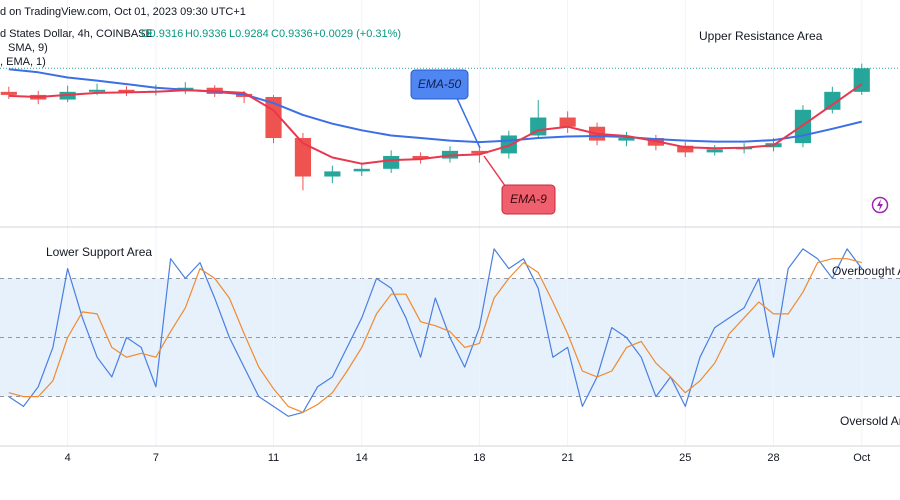 The image size is (900, 500). Describe the element at coordinates (362, 458) in the screenshot. I see `x-tick-label: 14` at that location.